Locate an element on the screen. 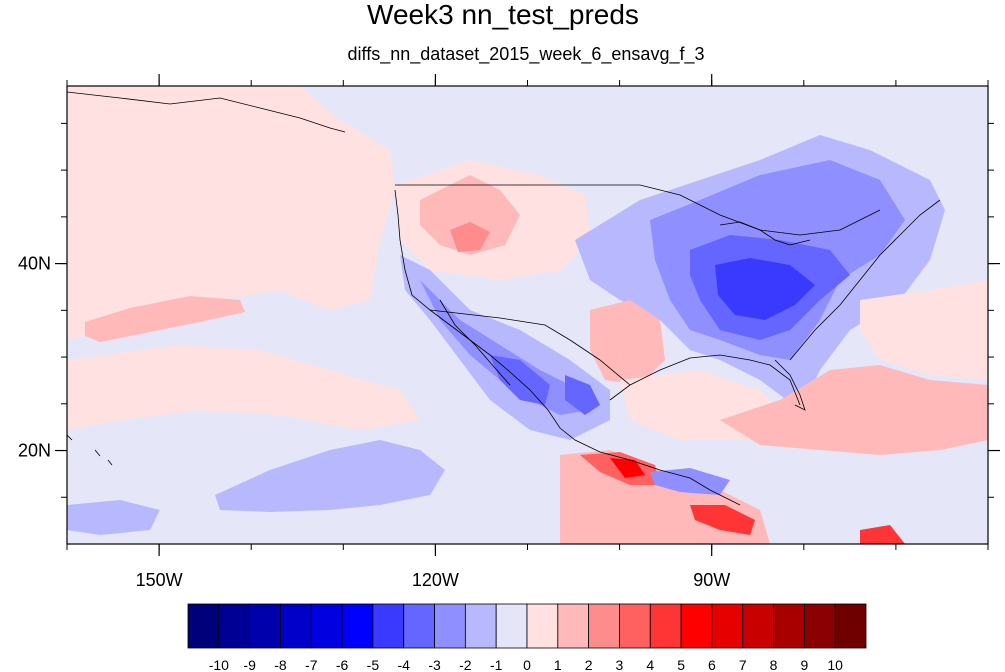  colorbar-label-4: -6 is located at coordinates (342, 664).